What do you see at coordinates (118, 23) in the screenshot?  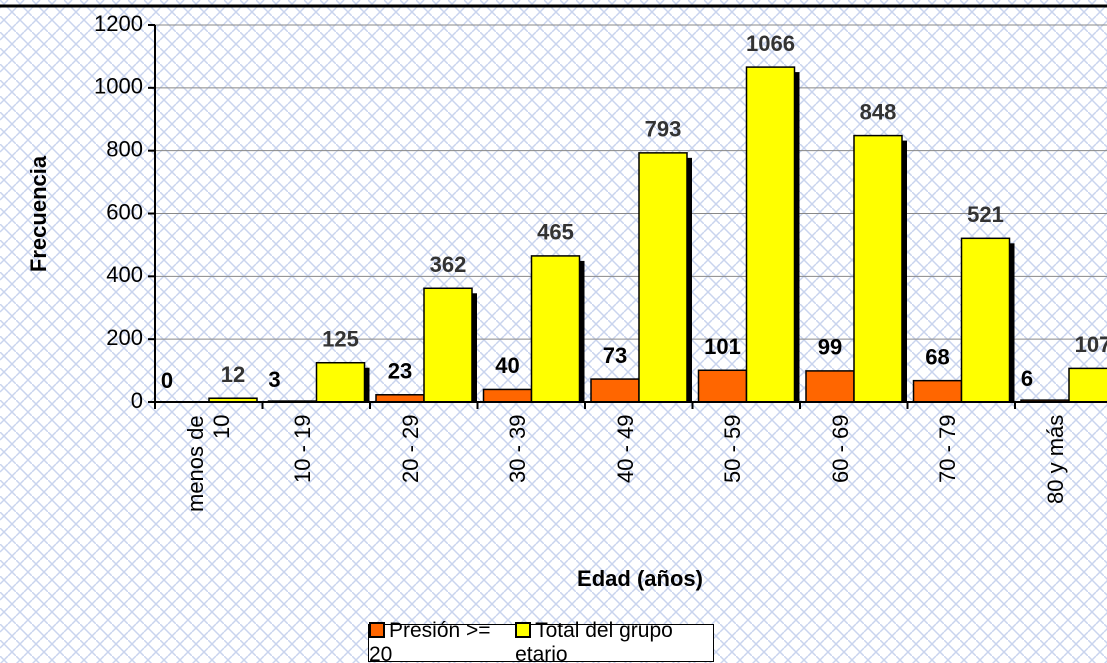 I see `y-tick-label: 1200` at bounding box center [118, 23].